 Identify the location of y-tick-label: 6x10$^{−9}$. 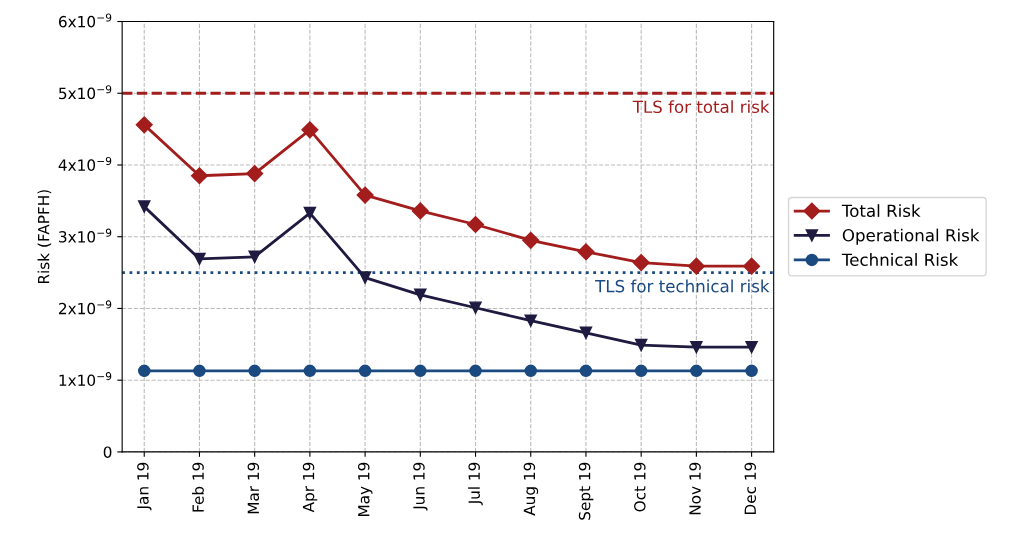
(85, 20).